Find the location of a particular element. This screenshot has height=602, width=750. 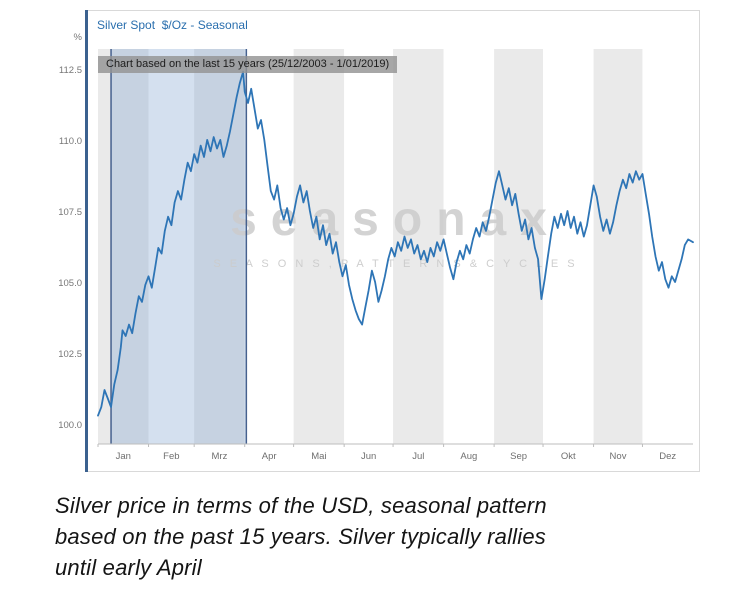

x-axis-label: Feb is located at coordinates (171, 456).